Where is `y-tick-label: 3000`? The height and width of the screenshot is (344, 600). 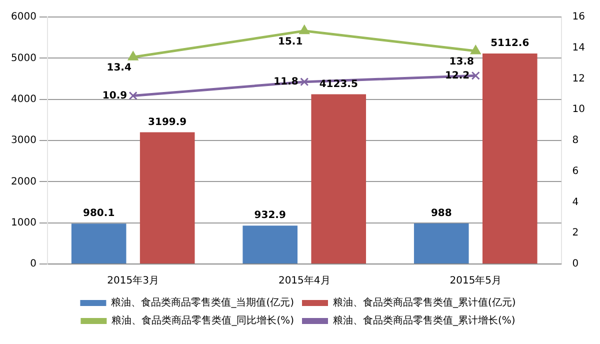 y-tick-label: 3000 is located at coordinates (23, 140).